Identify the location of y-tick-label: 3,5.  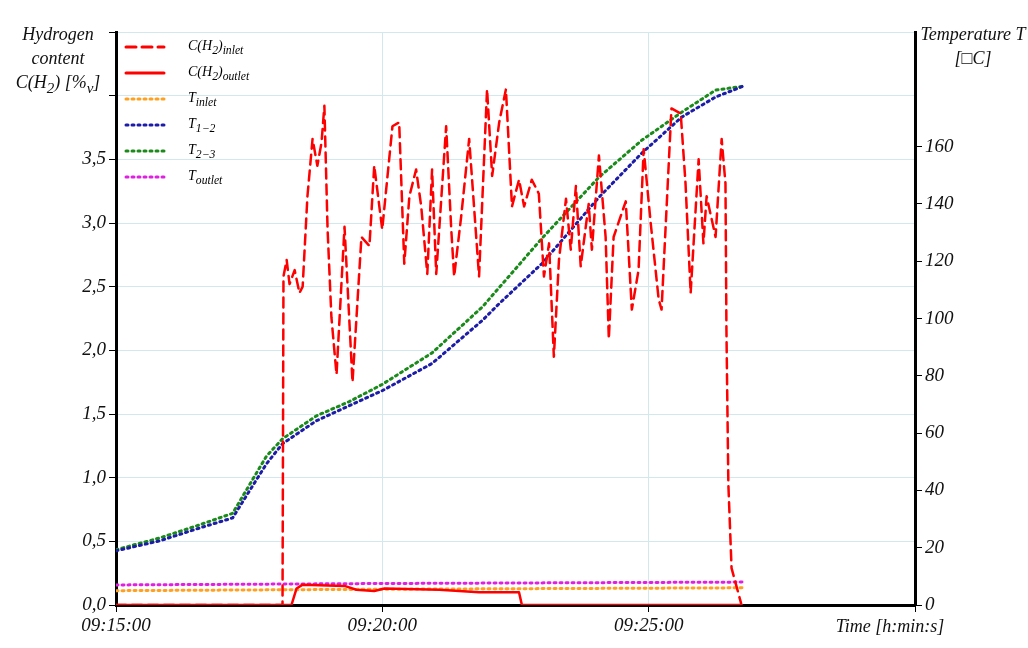
(93, 158).